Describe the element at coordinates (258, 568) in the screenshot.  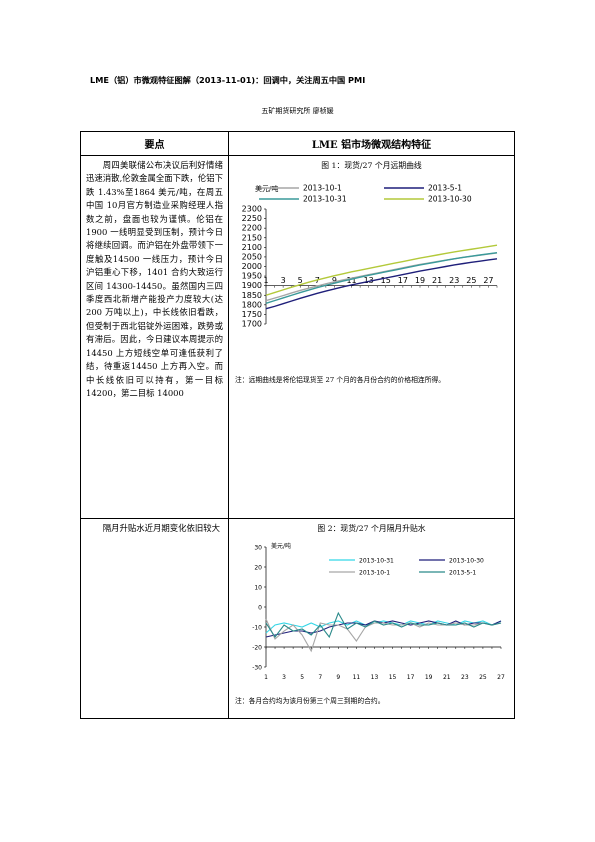
I see `y-tick-label: 20` at that location.